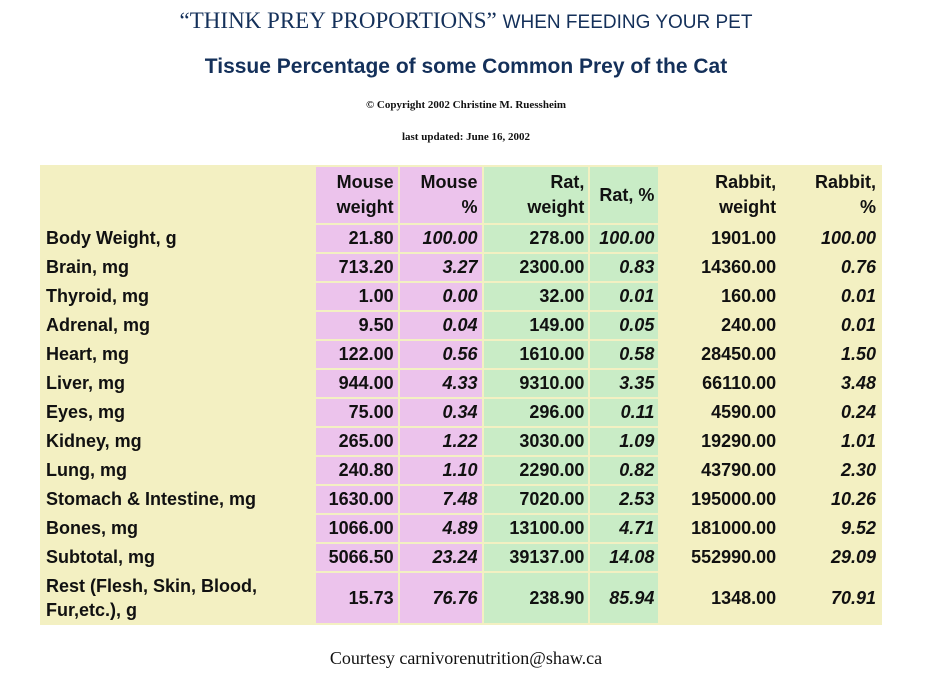 This screenshot has height=679, width=932. I want to click on rabbit-percent-cell: 0.76, so click(831, 267).